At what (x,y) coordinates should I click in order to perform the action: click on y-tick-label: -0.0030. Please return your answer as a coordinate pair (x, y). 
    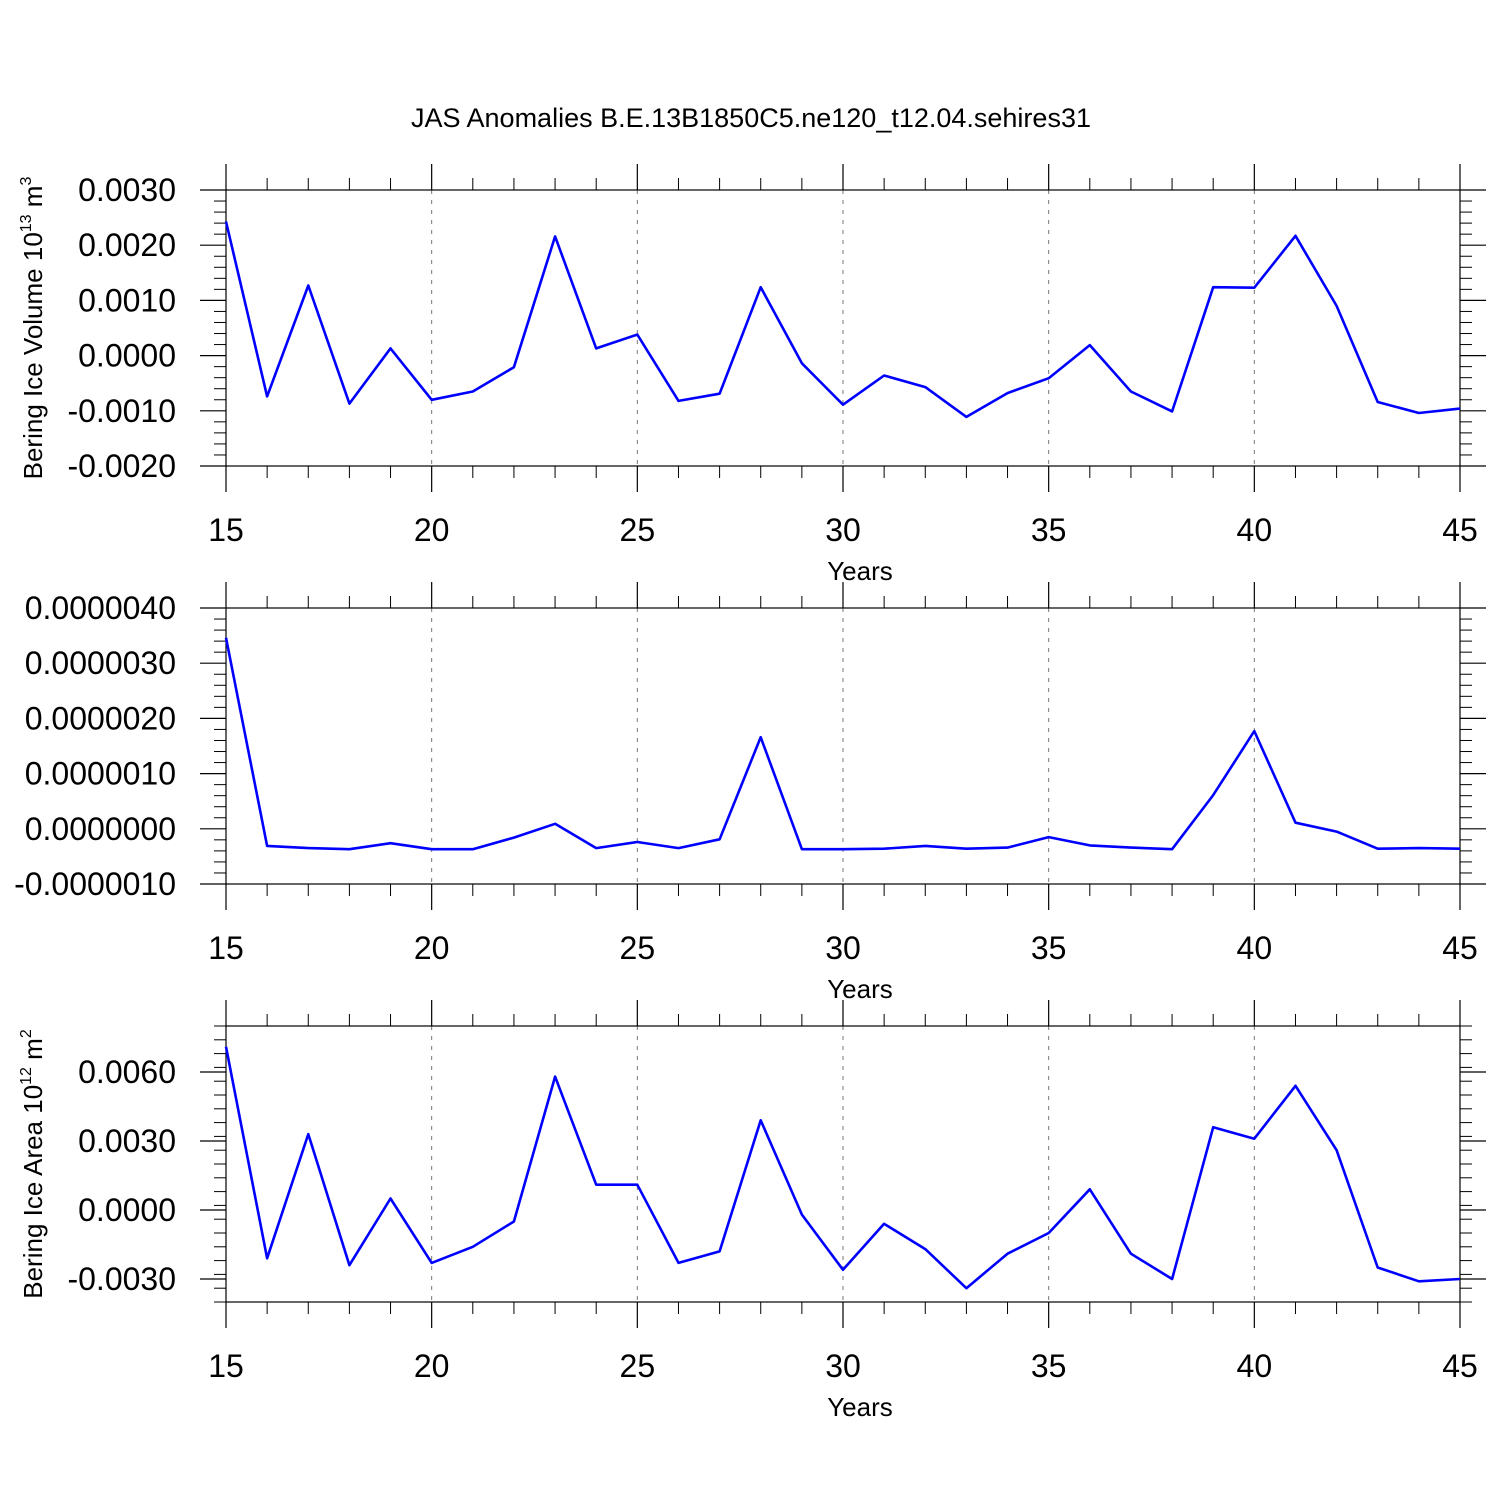
    Looking at the image, I should click on (121, 1279).